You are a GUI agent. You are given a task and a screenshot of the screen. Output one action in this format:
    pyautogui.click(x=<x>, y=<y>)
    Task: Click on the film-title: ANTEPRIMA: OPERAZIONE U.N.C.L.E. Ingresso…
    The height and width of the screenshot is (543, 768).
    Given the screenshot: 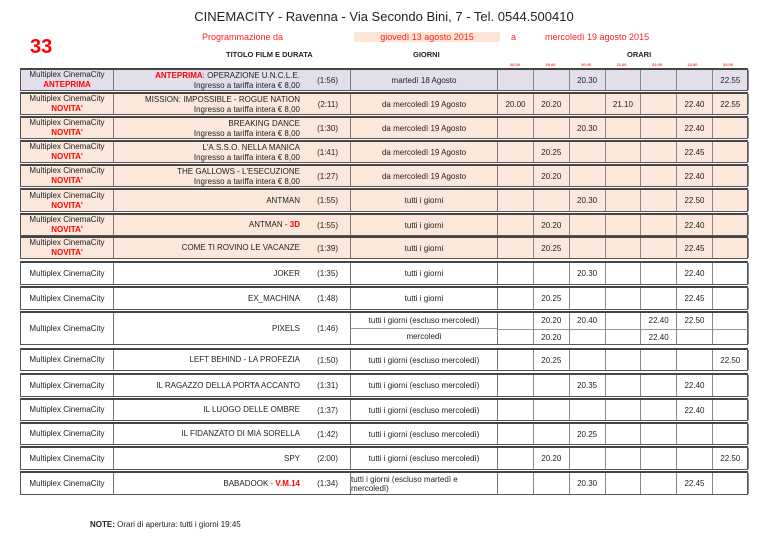 What is the action you would take?
    pyautogui.click(x=227, y=81)
    